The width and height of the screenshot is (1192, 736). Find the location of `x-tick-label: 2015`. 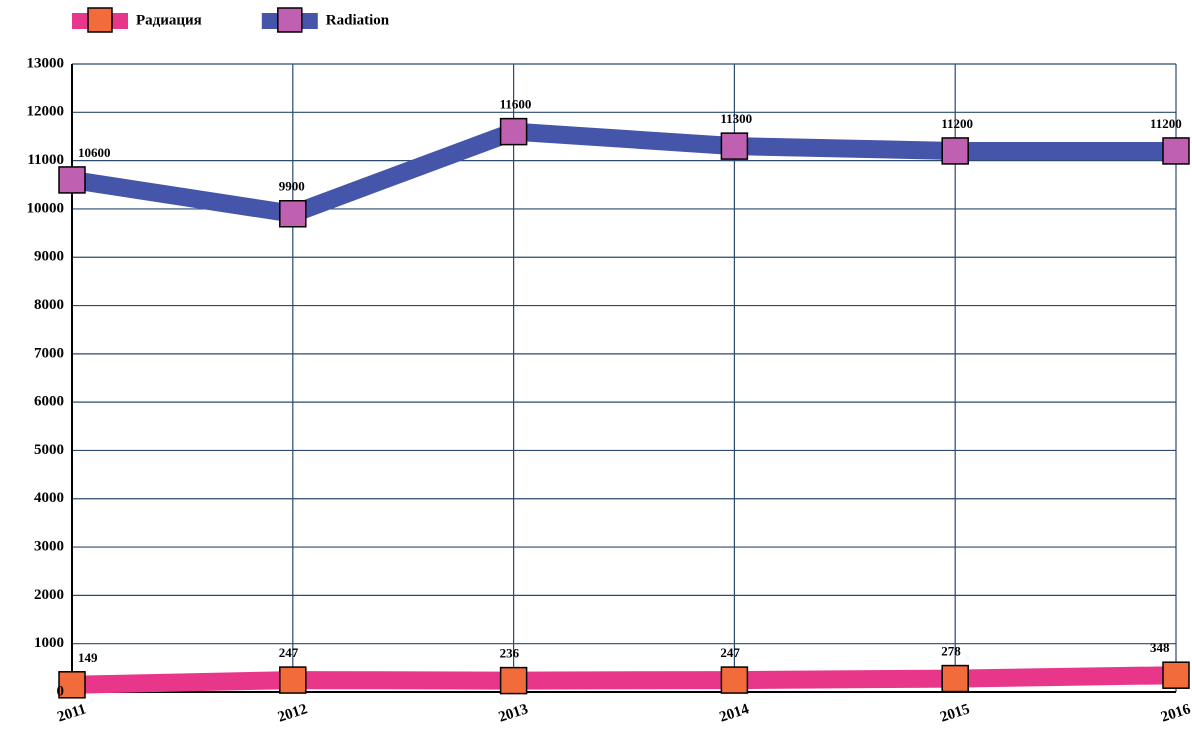

x-tick-label: 2015 is located at coordinates (954, 713).